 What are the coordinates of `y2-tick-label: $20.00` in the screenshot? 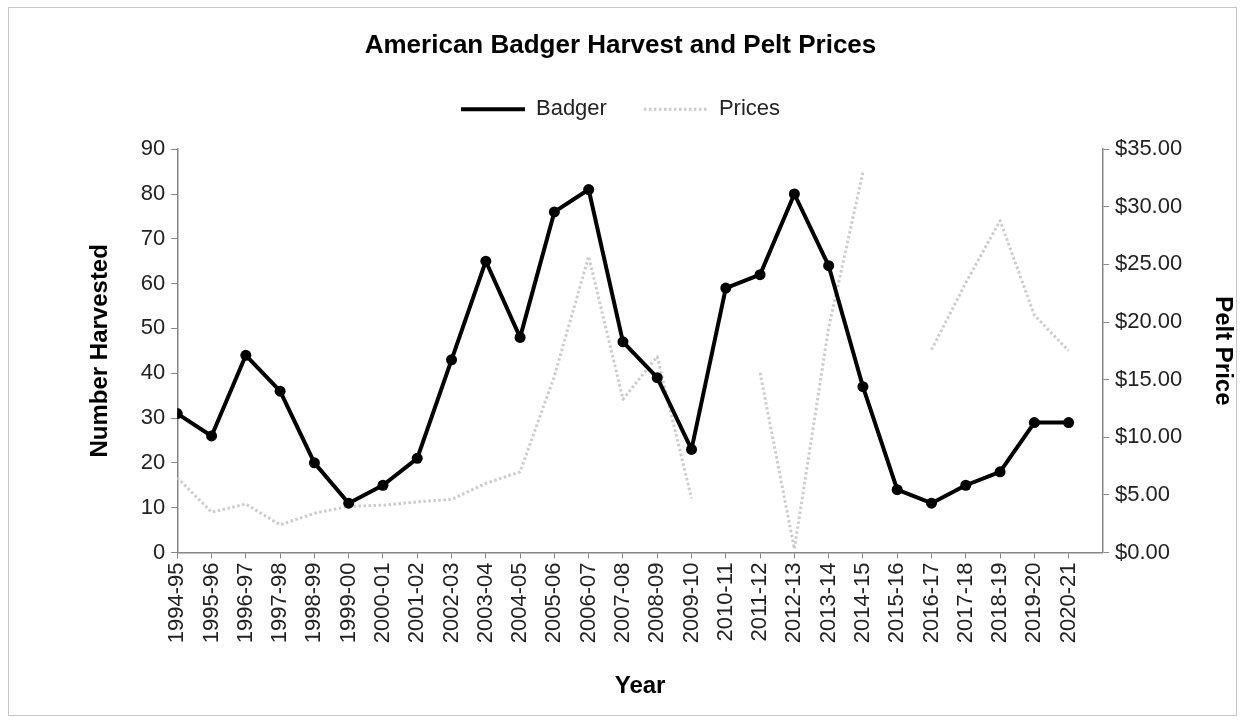 It's located at (1148, 321).